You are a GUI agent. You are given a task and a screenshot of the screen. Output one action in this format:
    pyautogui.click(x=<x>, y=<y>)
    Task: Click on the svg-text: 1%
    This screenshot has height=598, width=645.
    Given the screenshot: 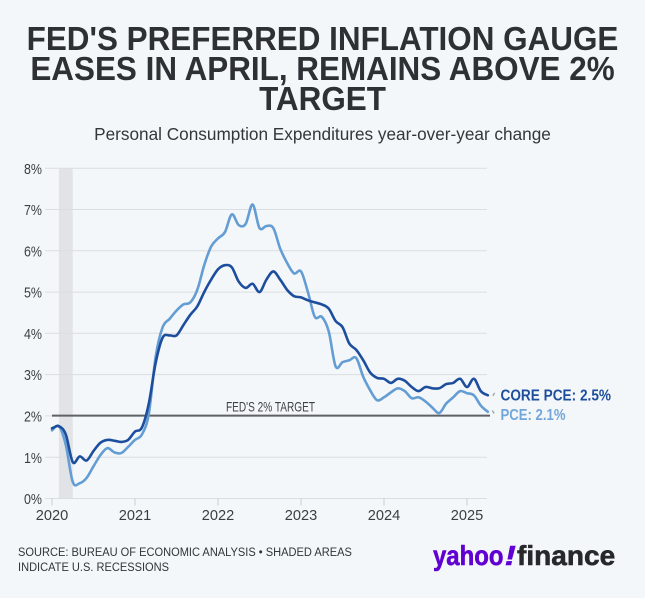 What is the action you would take?
    pyautogui.click(x=33, y=458)
    